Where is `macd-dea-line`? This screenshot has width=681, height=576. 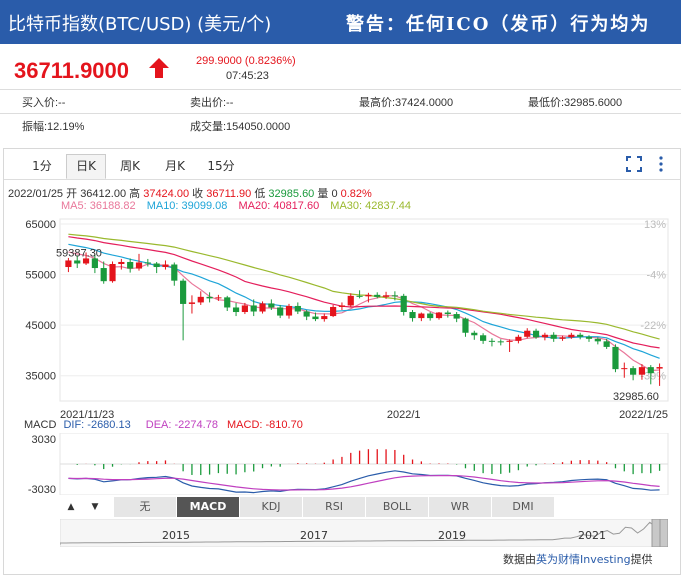 macd-dea-line is located at coordinates (364, 483).